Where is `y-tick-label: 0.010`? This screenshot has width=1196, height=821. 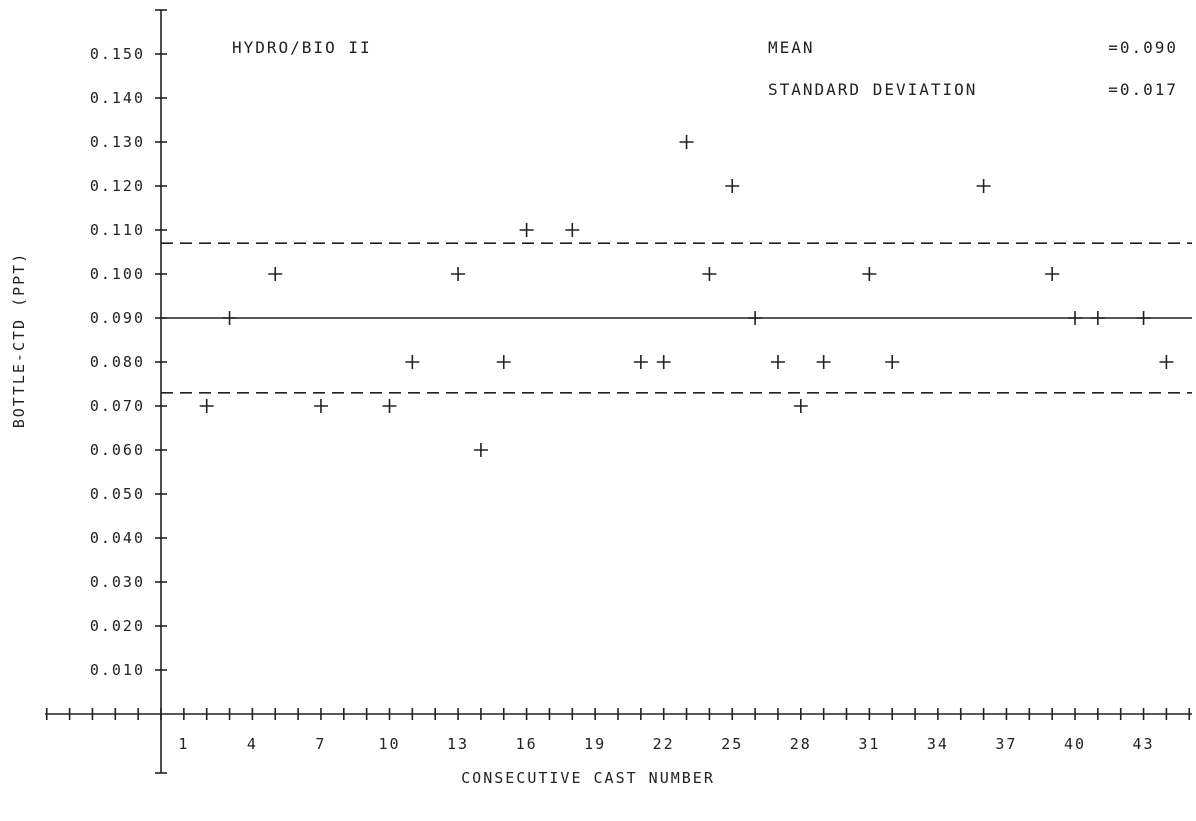 y-tick-label: 0.010 is located at coordinates (117, 670).